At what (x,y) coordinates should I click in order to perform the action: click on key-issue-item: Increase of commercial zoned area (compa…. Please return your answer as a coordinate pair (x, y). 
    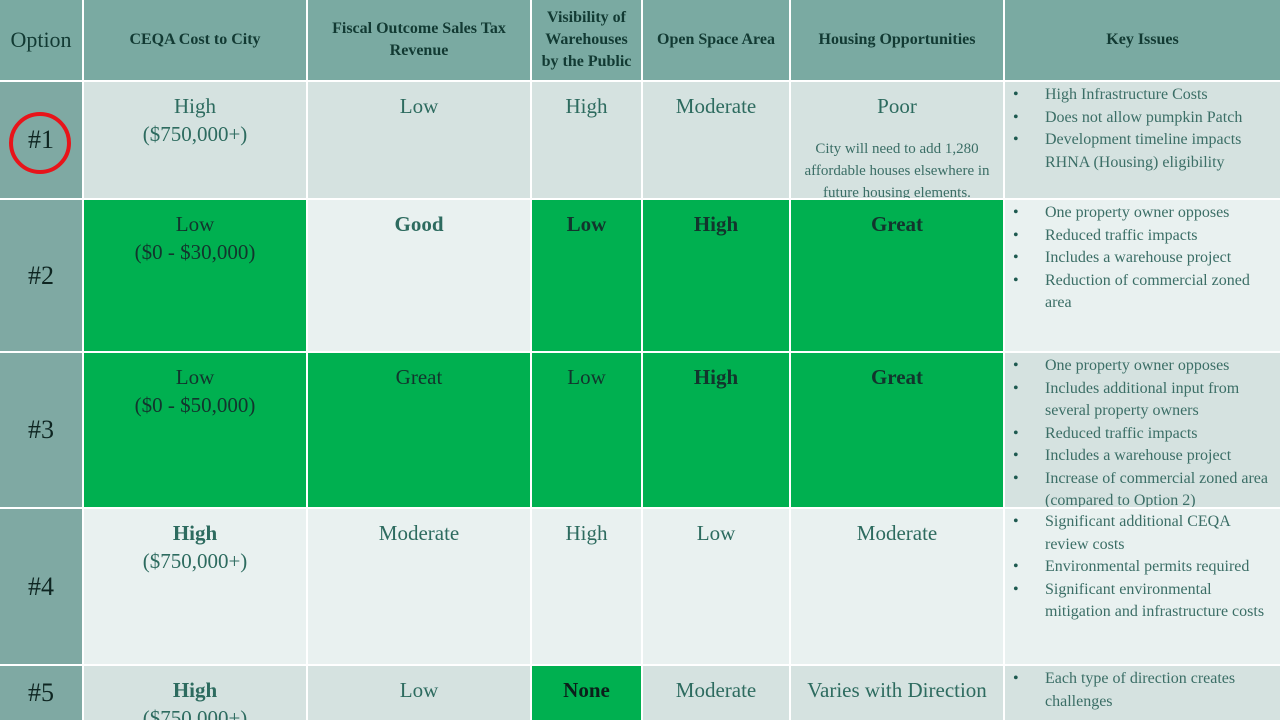
    Looking at the image, I should click on (1142, 488).